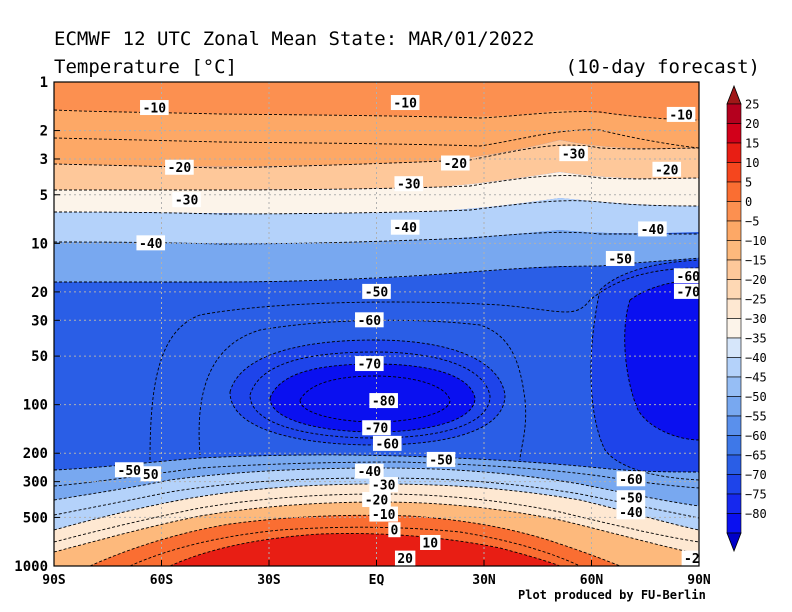 The height and width of the screenshot is (612, 792). Describe the element at coordinates (162, 580) in the screenshot. I see `x-tick-label: 60S` at that location.